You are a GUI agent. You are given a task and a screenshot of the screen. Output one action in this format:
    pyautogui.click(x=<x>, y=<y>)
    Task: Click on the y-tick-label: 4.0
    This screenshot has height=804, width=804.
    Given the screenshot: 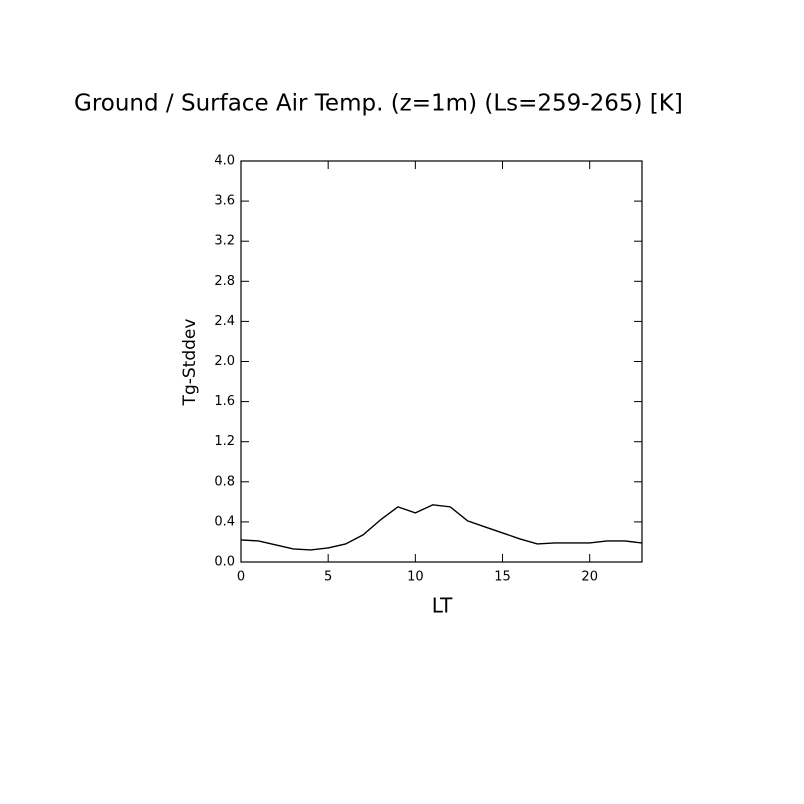 What is the action you would take?
    pyautogui.click(x=224, y=161)
    